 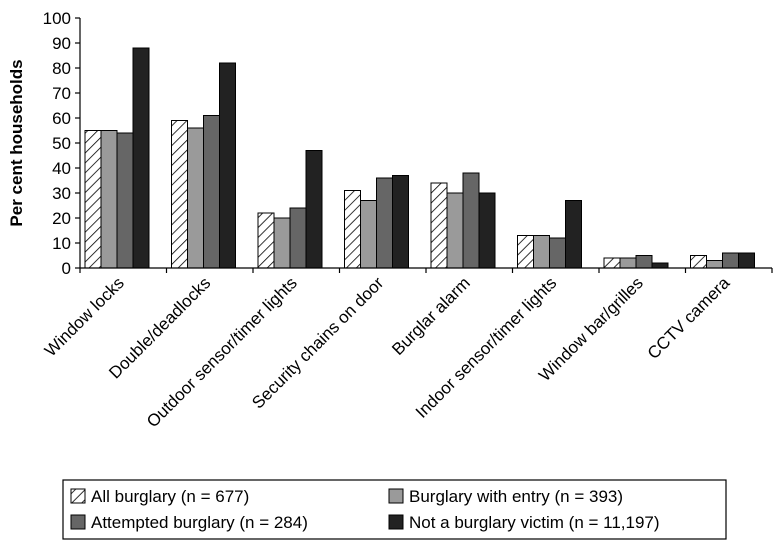 What do you see at coordinates (689, 318) in the screenshot?
I see `category-label: CCTV camera` at bounding box center [689, 318].